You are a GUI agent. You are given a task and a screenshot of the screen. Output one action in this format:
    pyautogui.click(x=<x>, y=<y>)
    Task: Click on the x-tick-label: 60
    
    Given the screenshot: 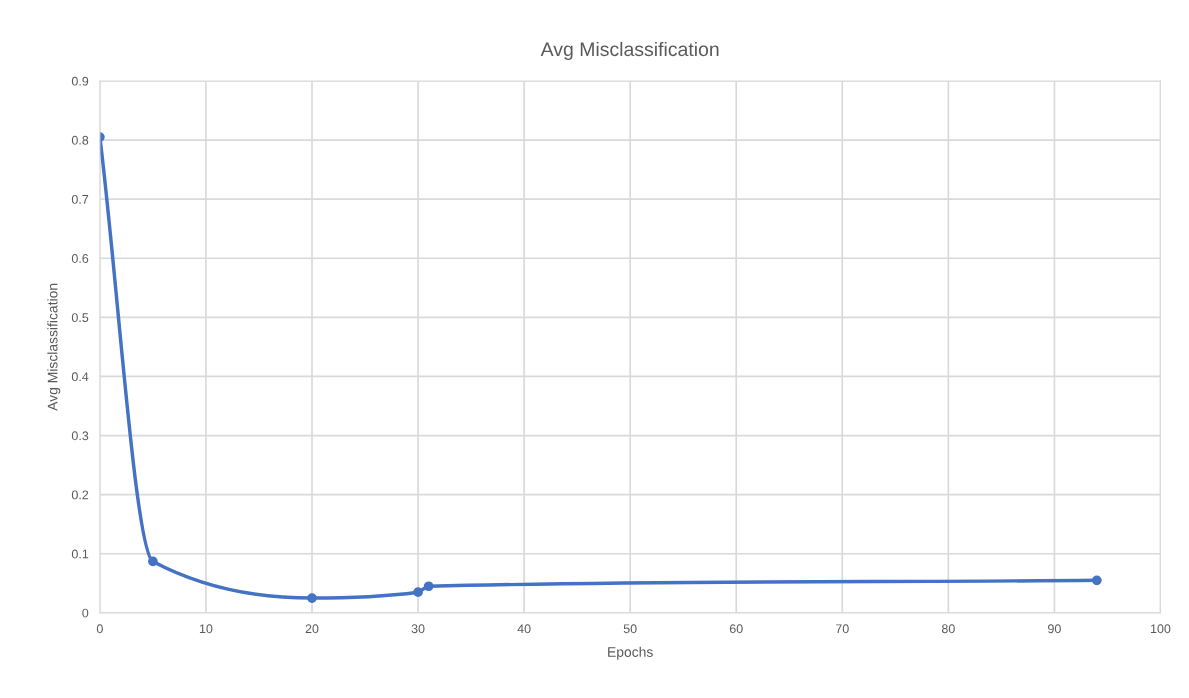 What is the action you would take?
    pyautogui.click(x=736, y=629)
    